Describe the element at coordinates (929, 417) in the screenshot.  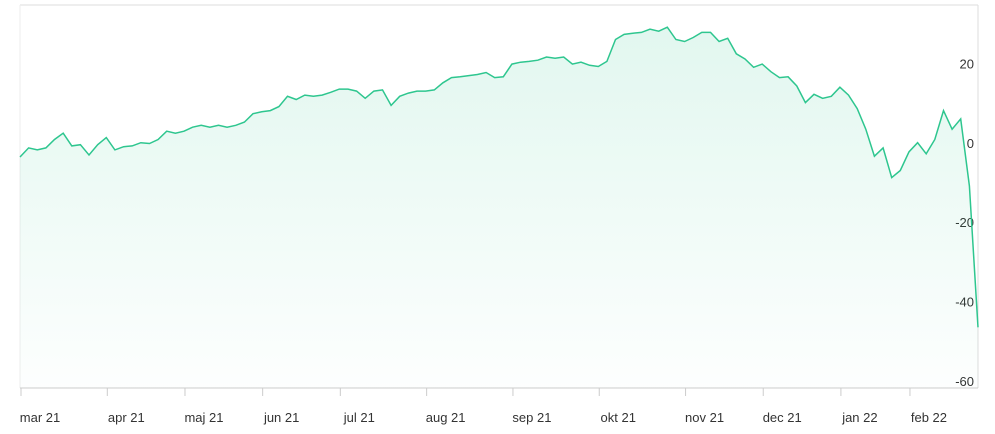
I see `x-tick-label: feb 22` at that location.